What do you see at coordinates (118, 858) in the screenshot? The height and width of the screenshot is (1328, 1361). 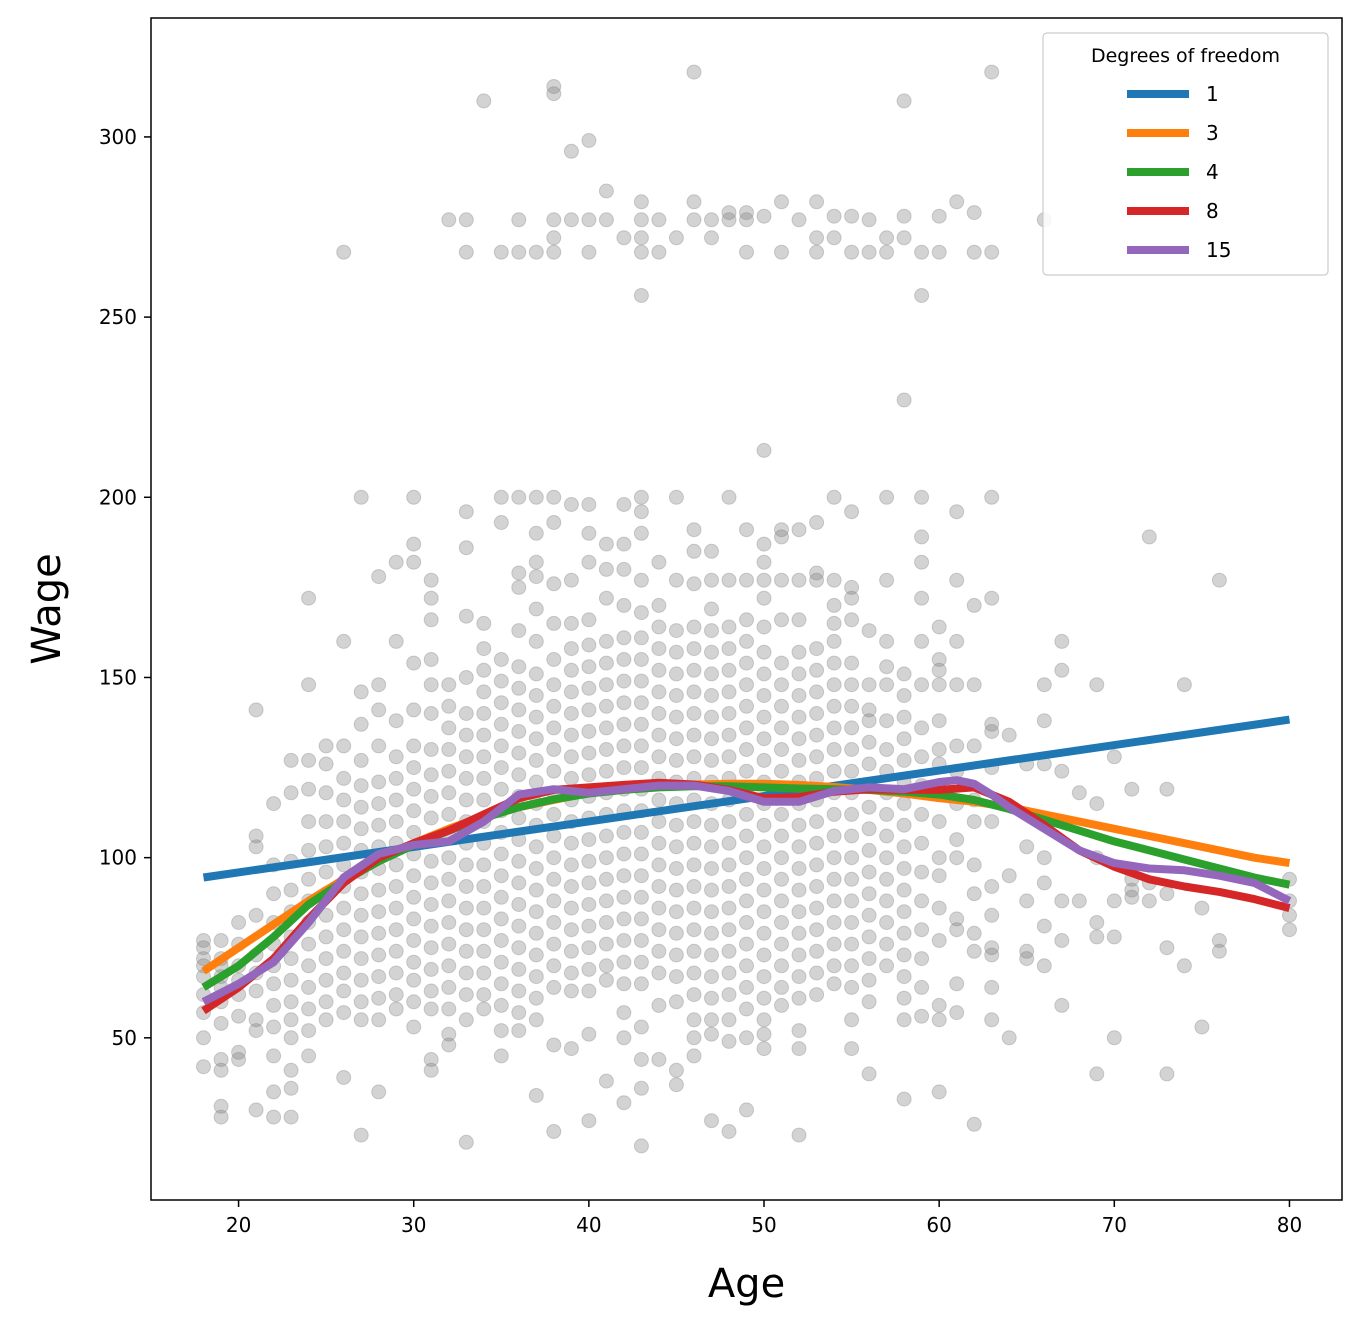 I see `y-tick-label: 100` at bounding box center [118, 858].